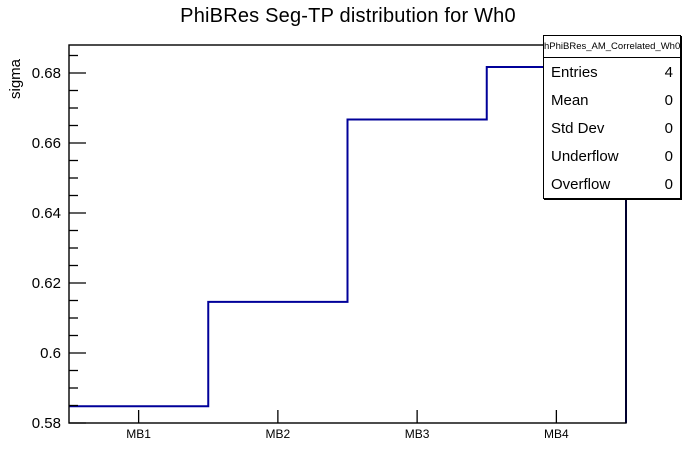 Image resolution: width=696 pixels, height=472 pixels. I want to click on stats-row-value: 4, so click(668, 72).